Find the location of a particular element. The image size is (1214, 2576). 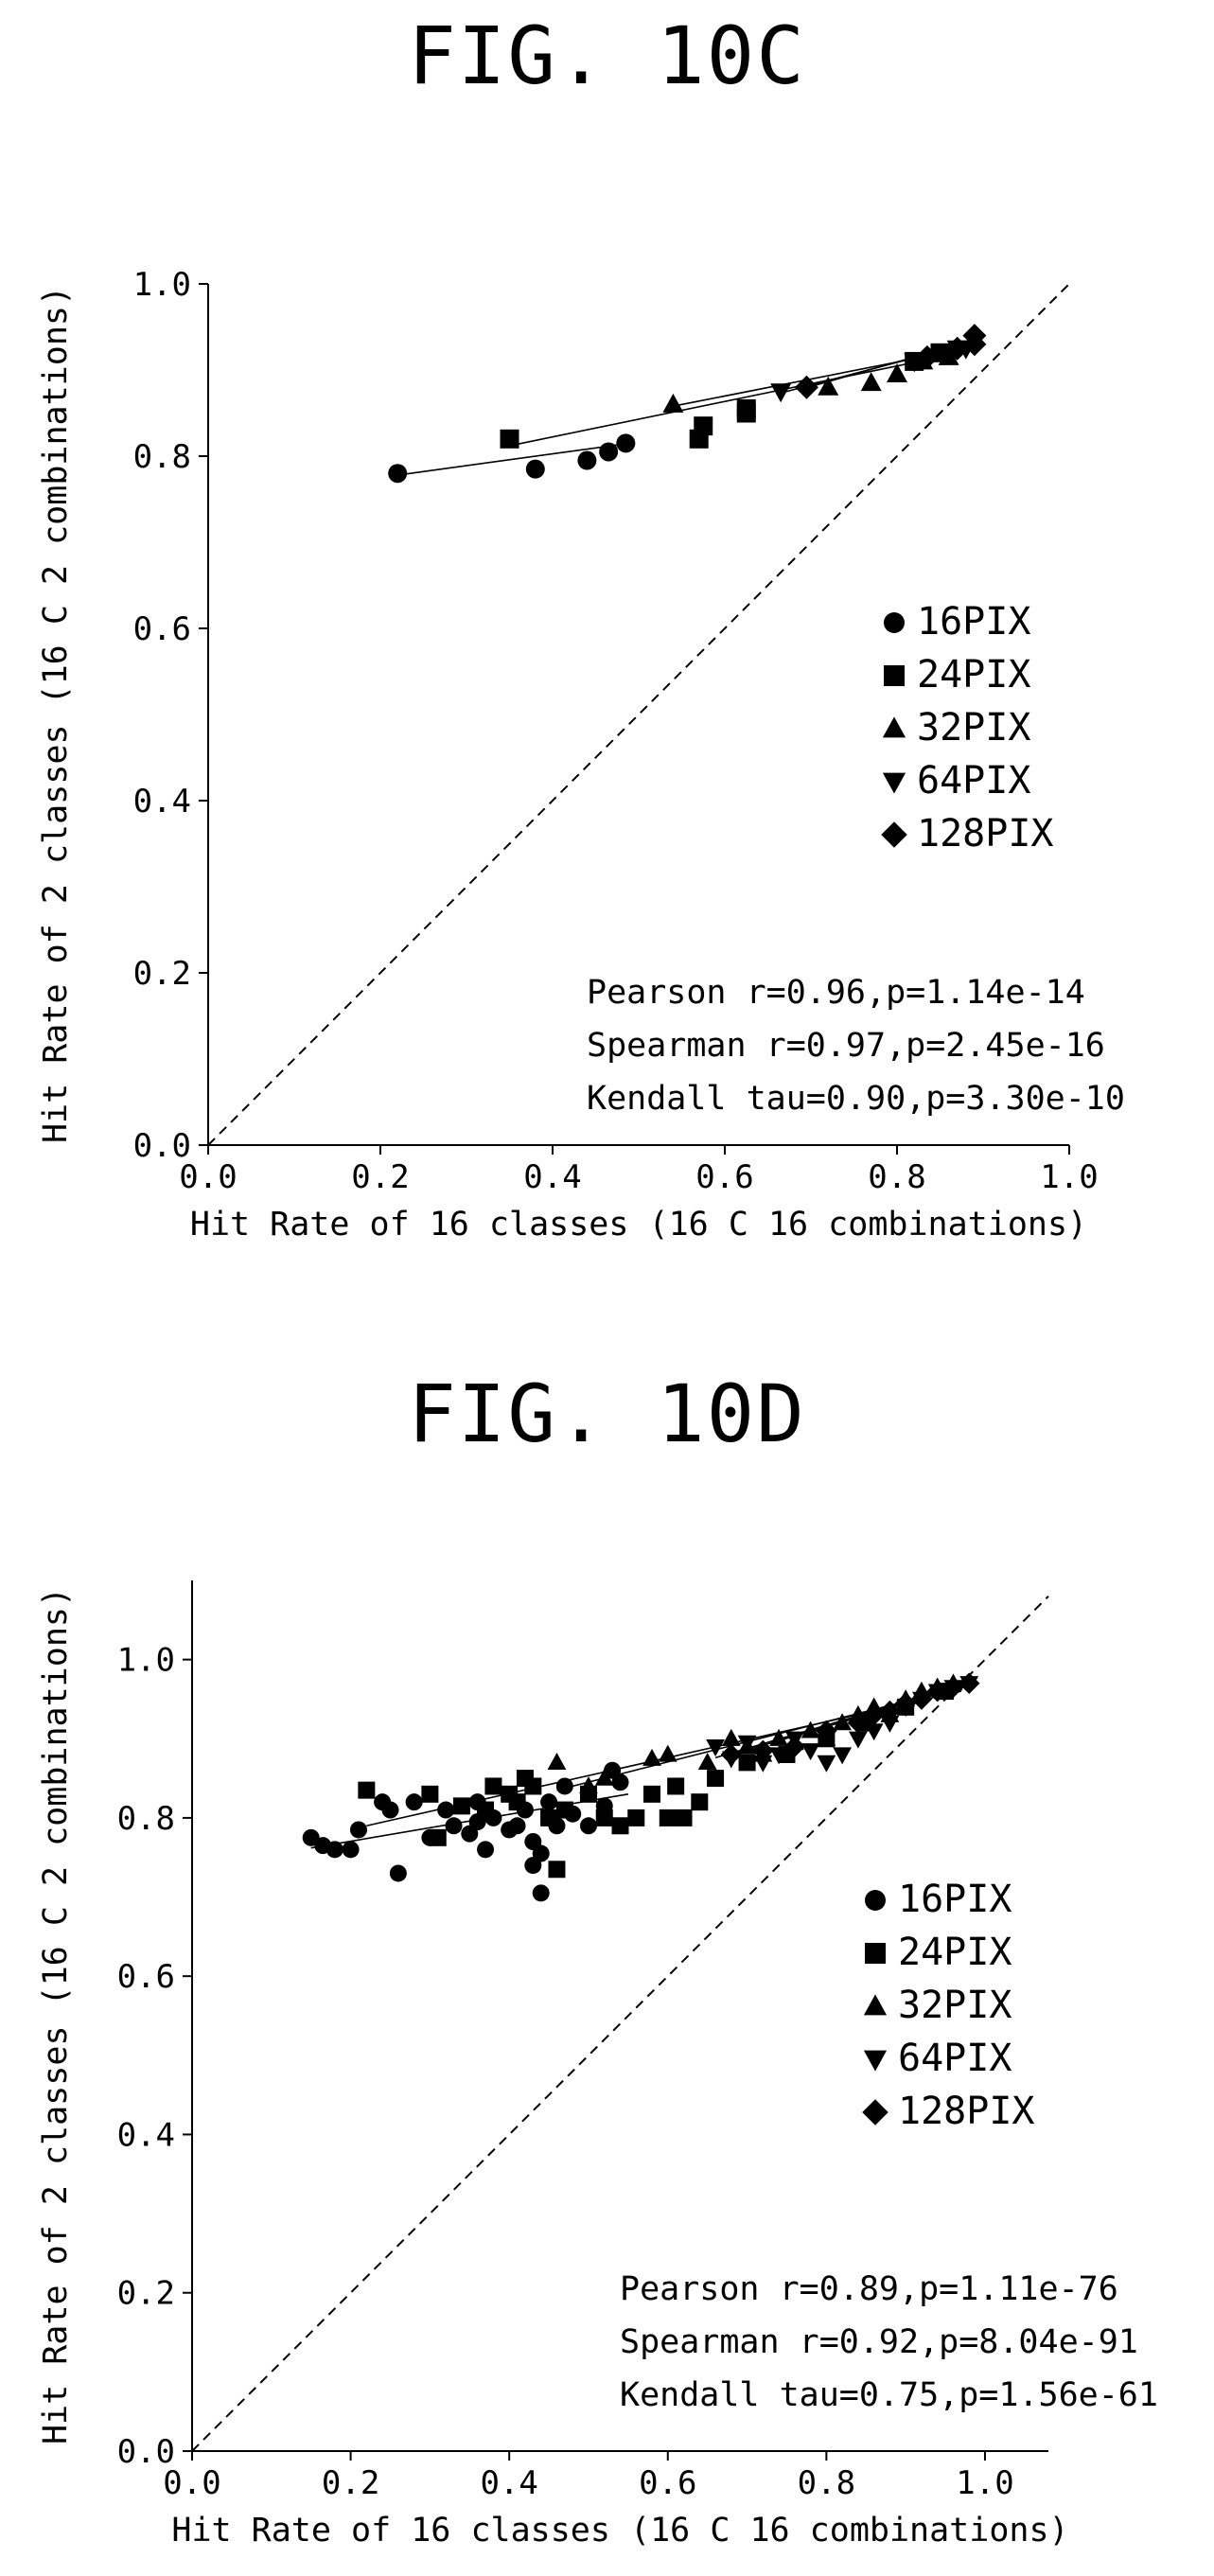

stat-annotation: Spearman r=0.97,p=2.45e-16 is located at coordinates (846, 1046).